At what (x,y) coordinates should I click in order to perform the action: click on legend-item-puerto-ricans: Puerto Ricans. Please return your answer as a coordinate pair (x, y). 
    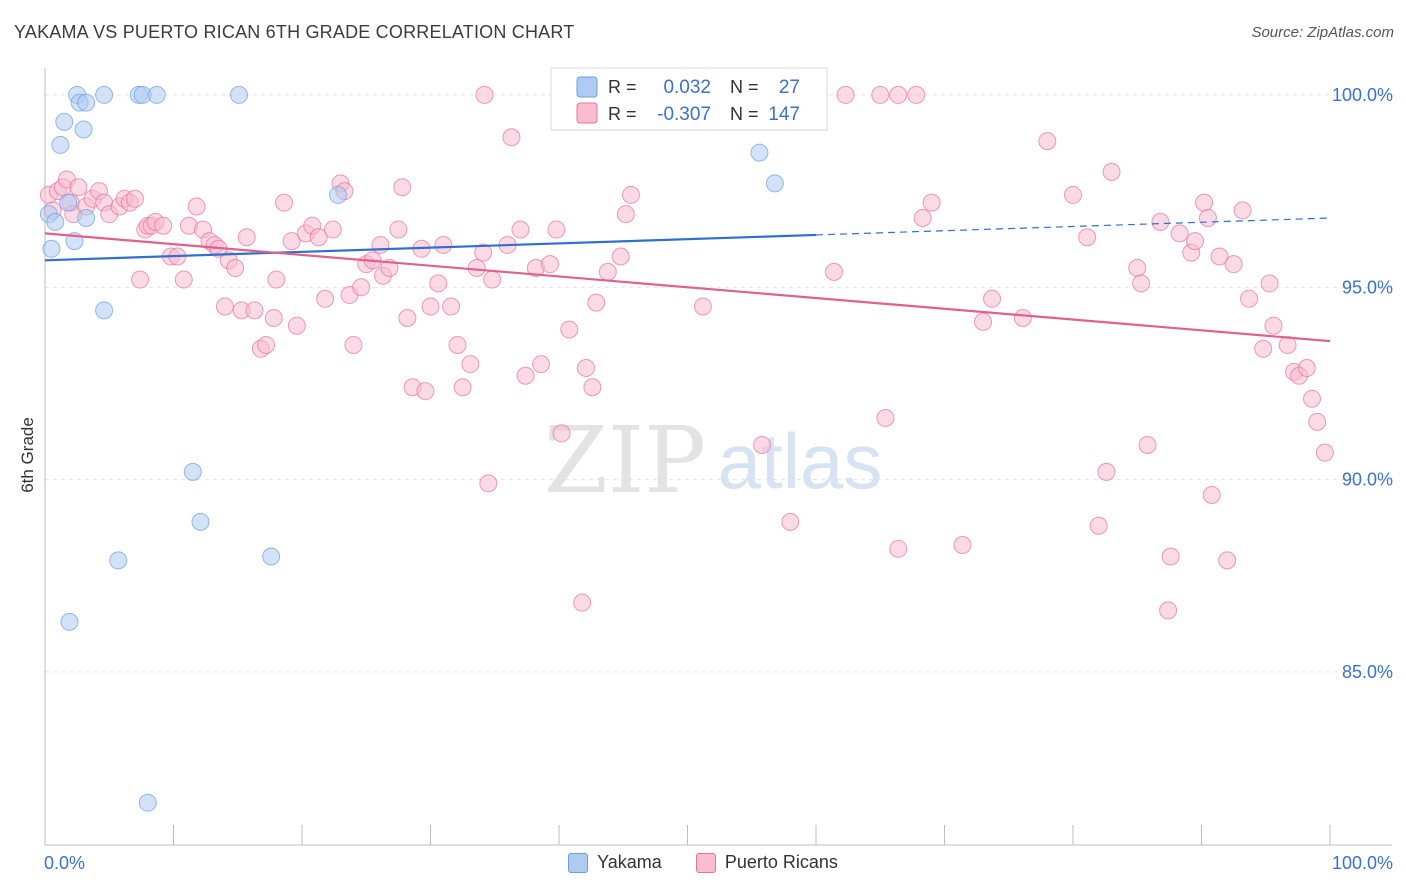
    Looking at the image, I should click on (766, 862).